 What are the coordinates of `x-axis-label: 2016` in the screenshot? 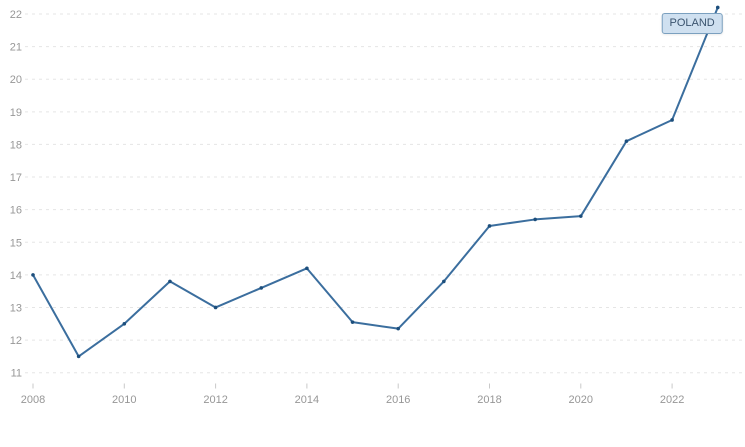 It's located at (398, 400).